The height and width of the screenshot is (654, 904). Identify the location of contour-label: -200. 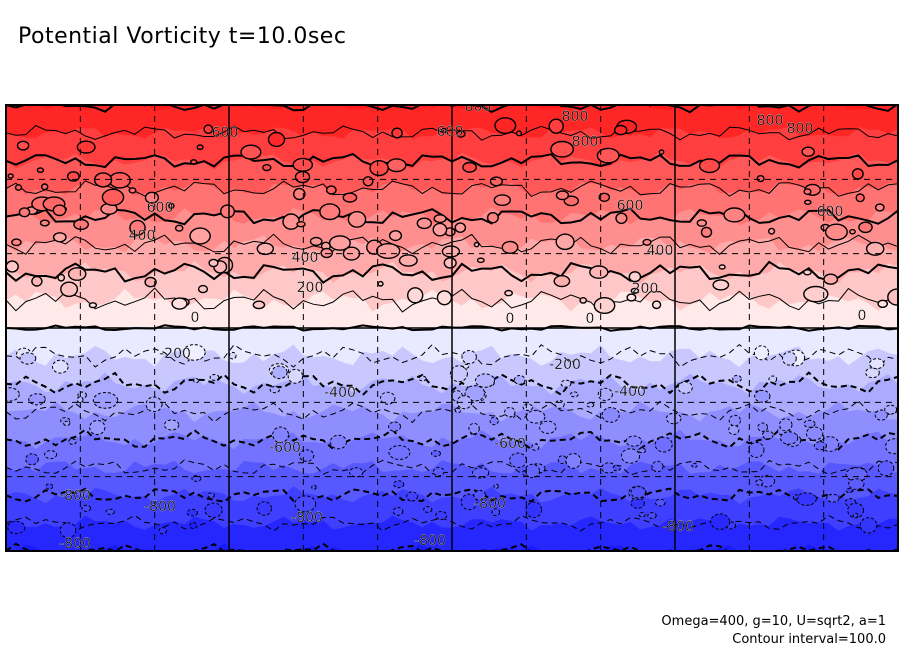
(565, 365).